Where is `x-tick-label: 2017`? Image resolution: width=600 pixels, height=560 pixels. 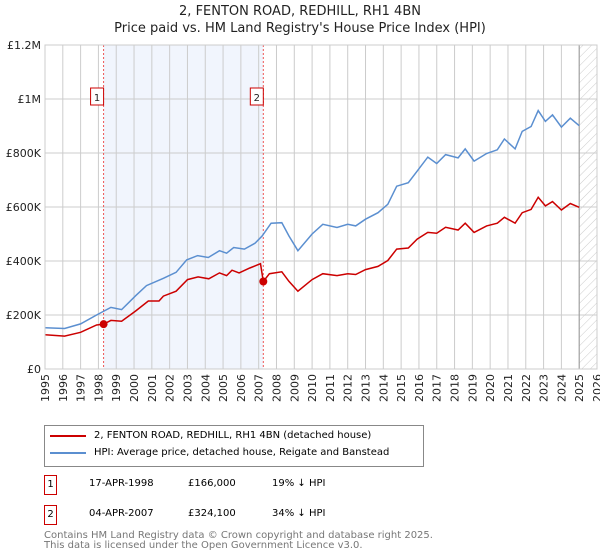
x-tick-label: 2017 is located at coordinates (437, 388).